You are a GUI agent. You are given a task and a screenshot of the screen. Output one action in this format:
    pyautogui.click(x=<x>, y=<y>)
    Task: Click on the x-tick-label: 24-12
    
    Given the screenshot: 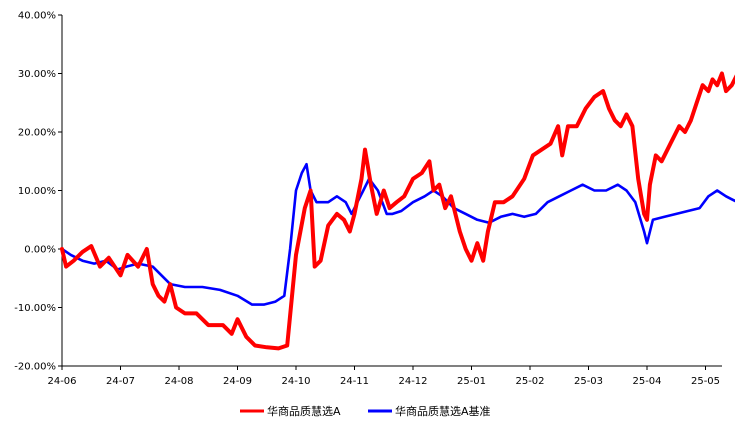 What is the action you would take?
    pyautogui.click(x=412, y=381)
    